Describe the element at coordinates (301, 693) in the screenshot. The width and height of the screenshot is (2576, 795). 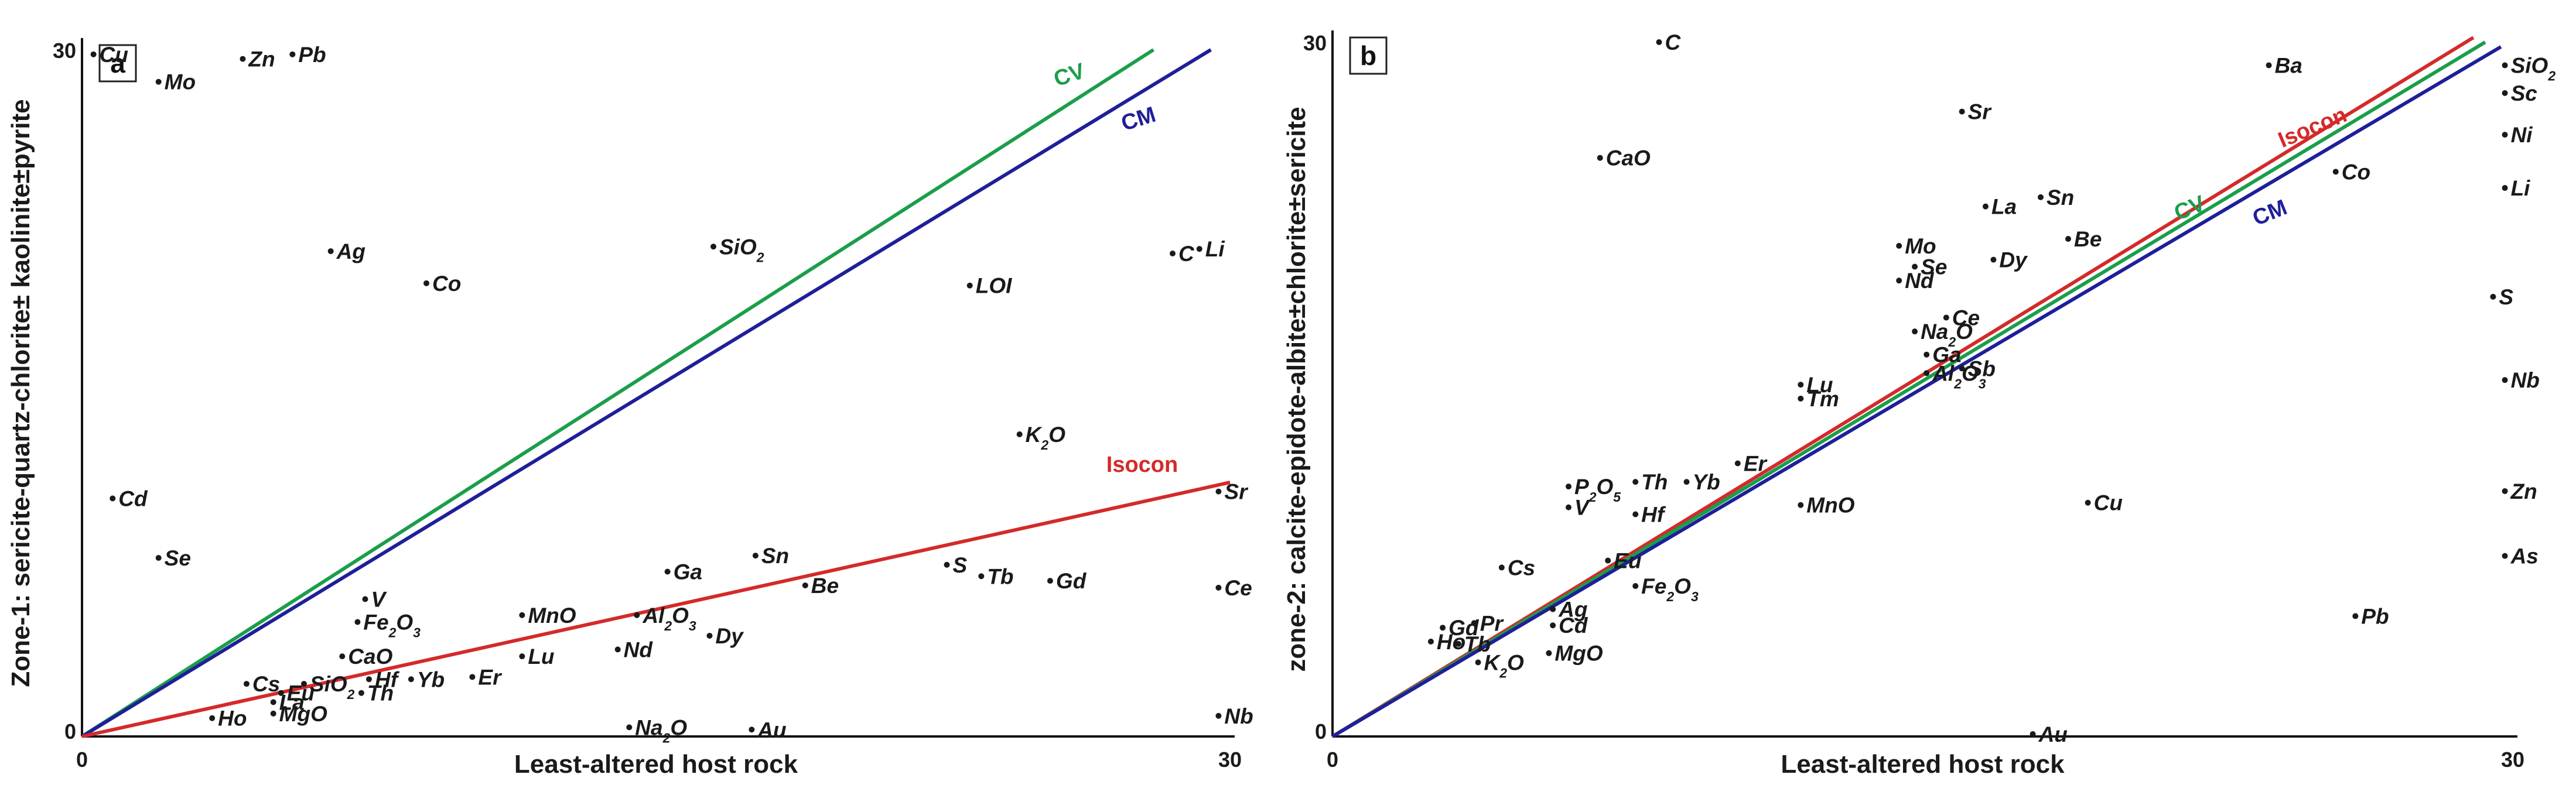
I see `point-label-eu: Eu` at that location.